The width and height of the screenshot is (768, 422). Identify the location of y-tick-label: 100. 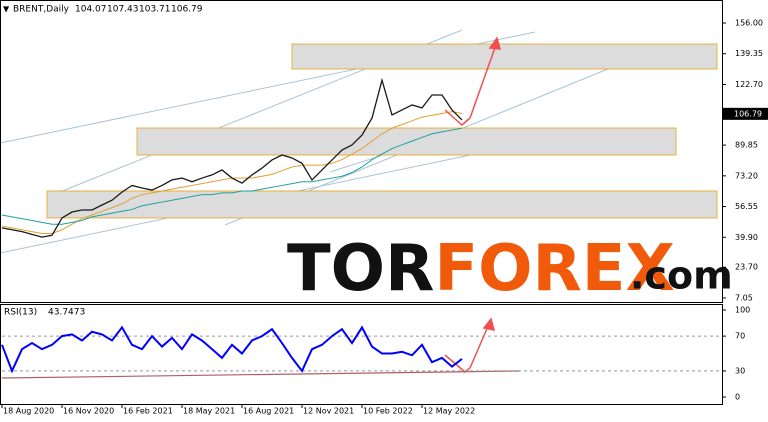
(742, 310).